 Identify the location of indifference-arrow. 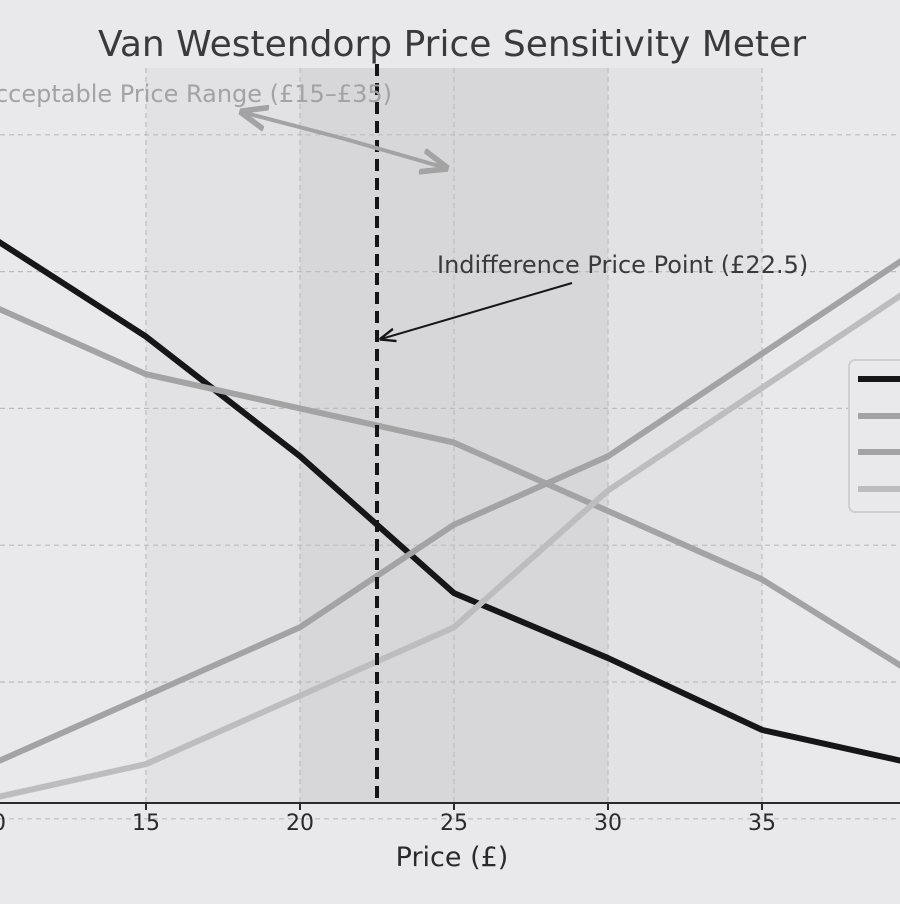
(477, 310).